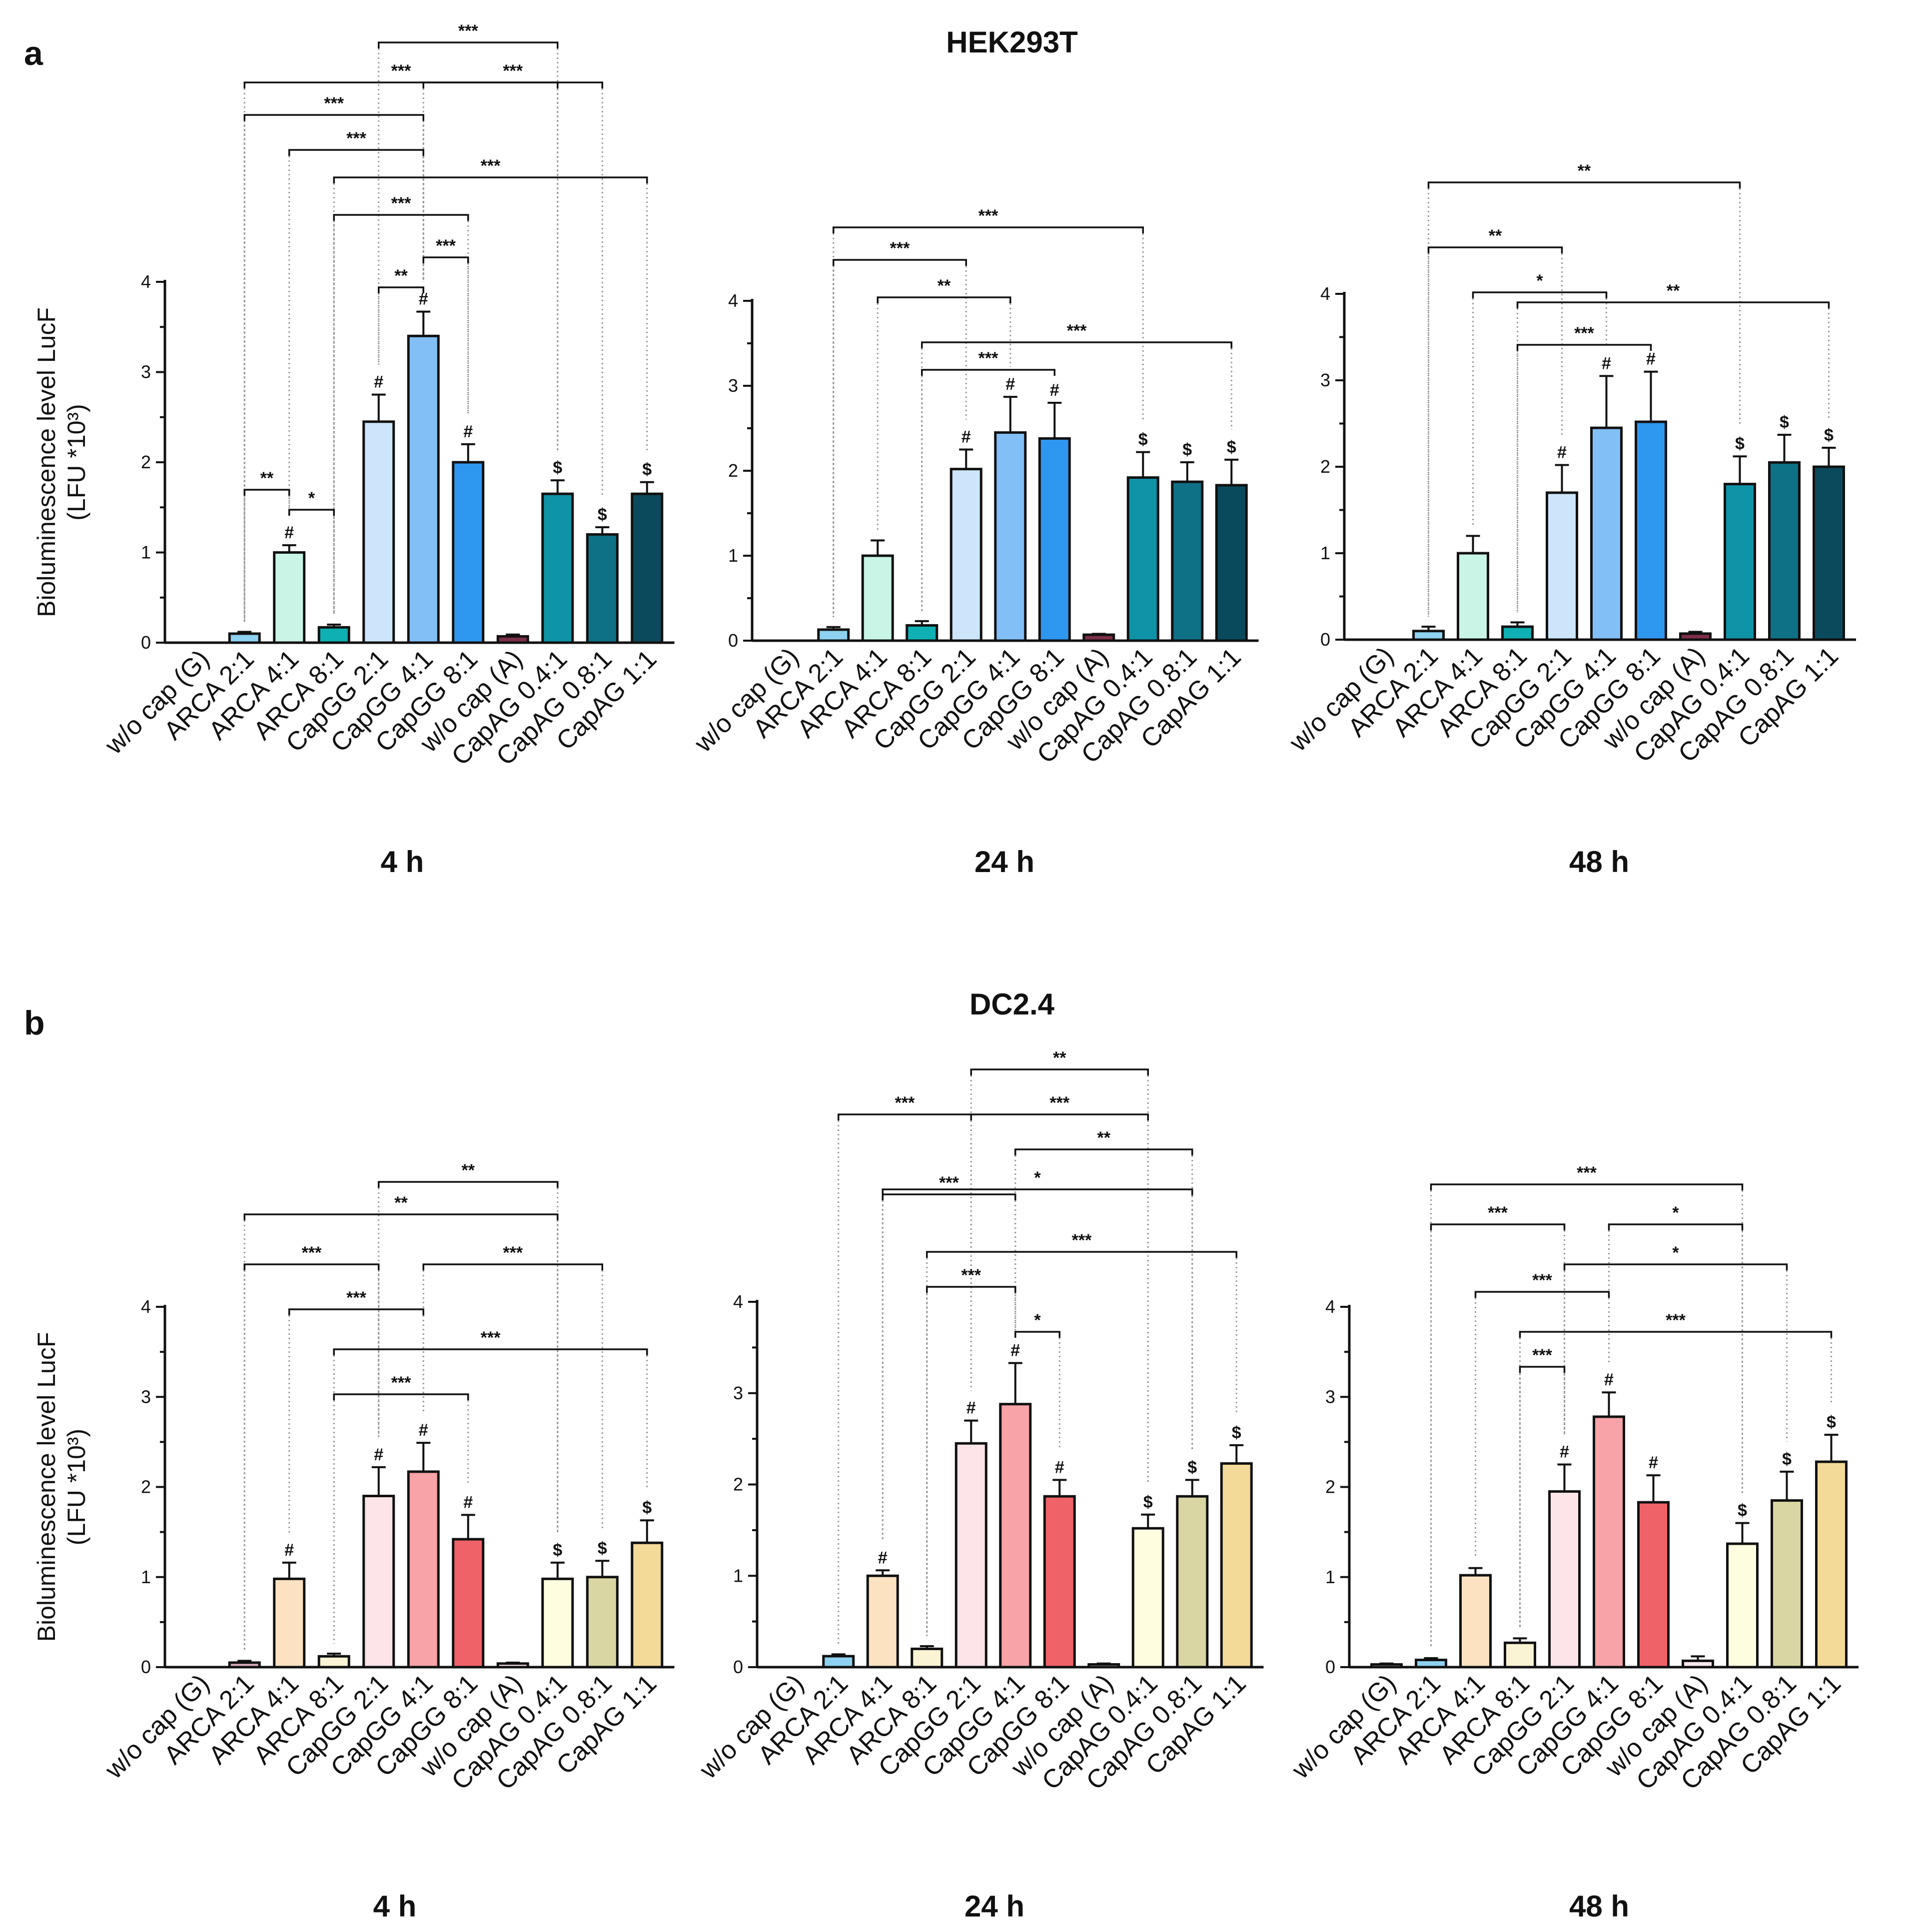 This screenshot has height=1932, width=1906. What do you see at coordinates (76, 462) in the screenshot?
I see `y-axis-label-units: (LFU *10³)` at bounding box center [76, 462].